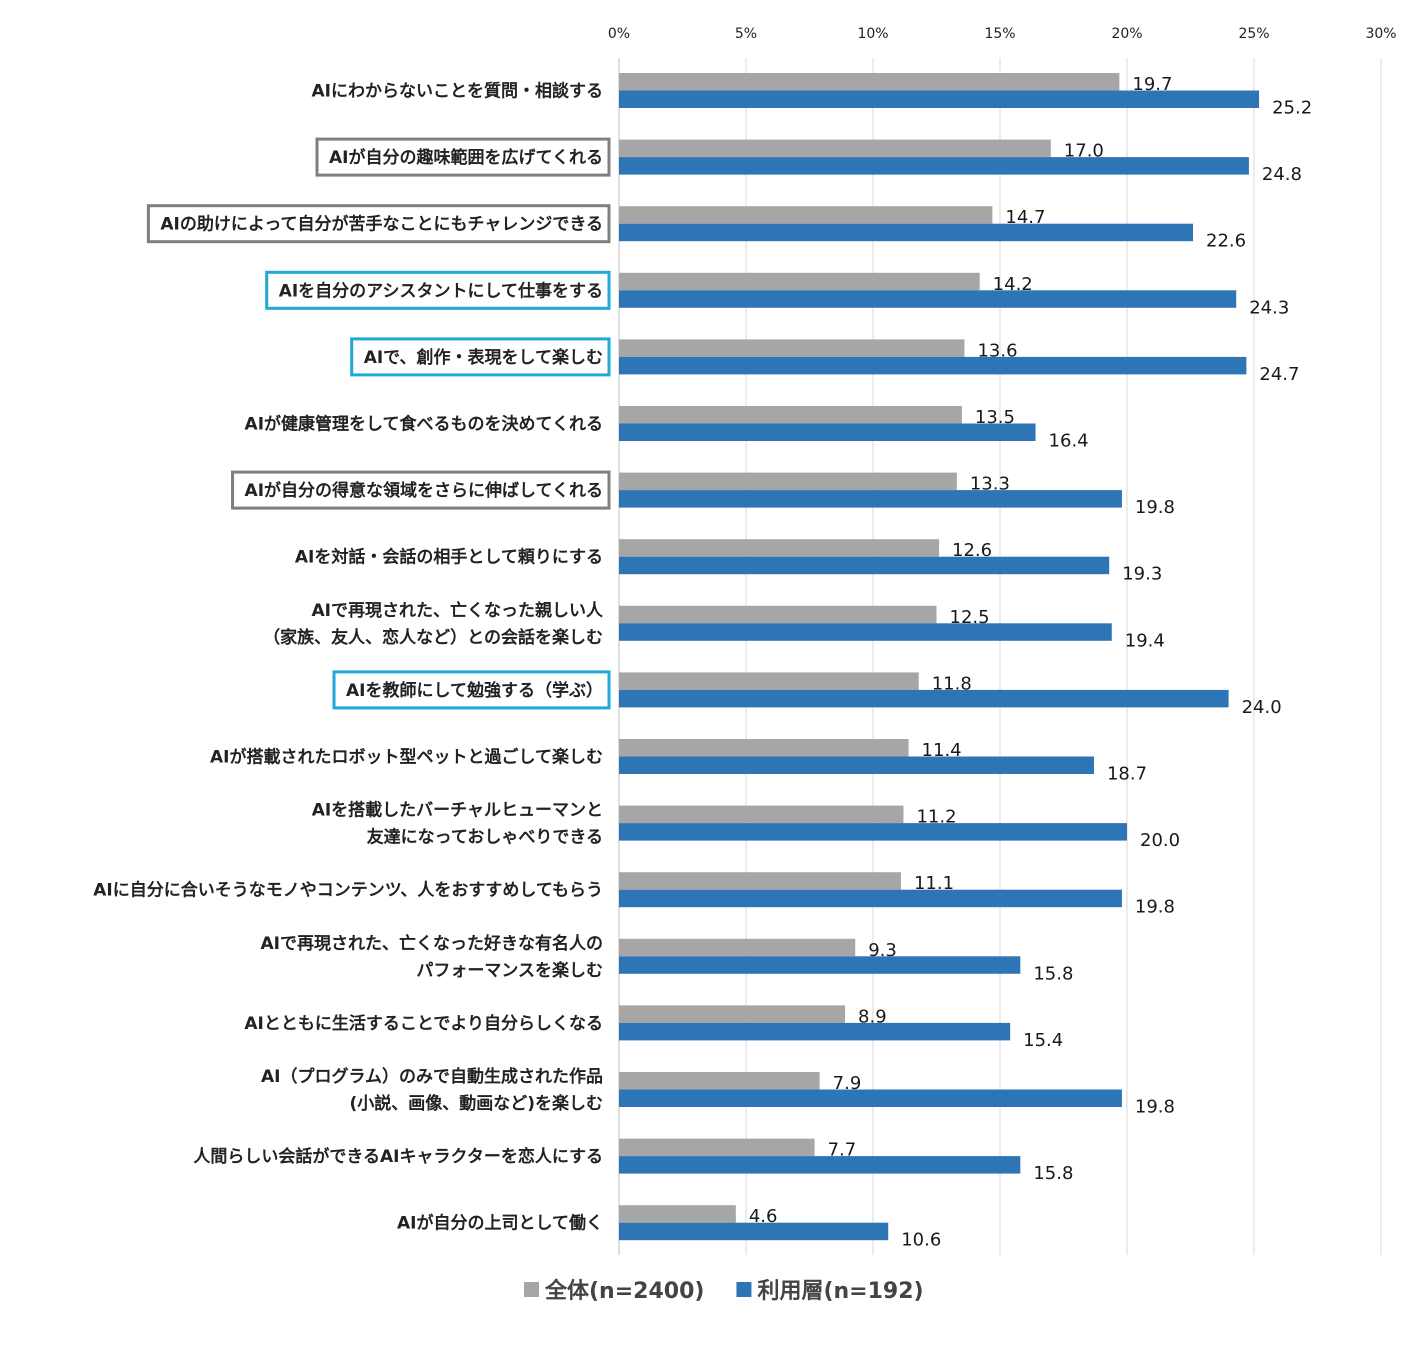  What do you see at coordinates (1025, 217) in the screenshot?
I see `data-label-series-0: 14.7` at bounding box center [1025, 217].